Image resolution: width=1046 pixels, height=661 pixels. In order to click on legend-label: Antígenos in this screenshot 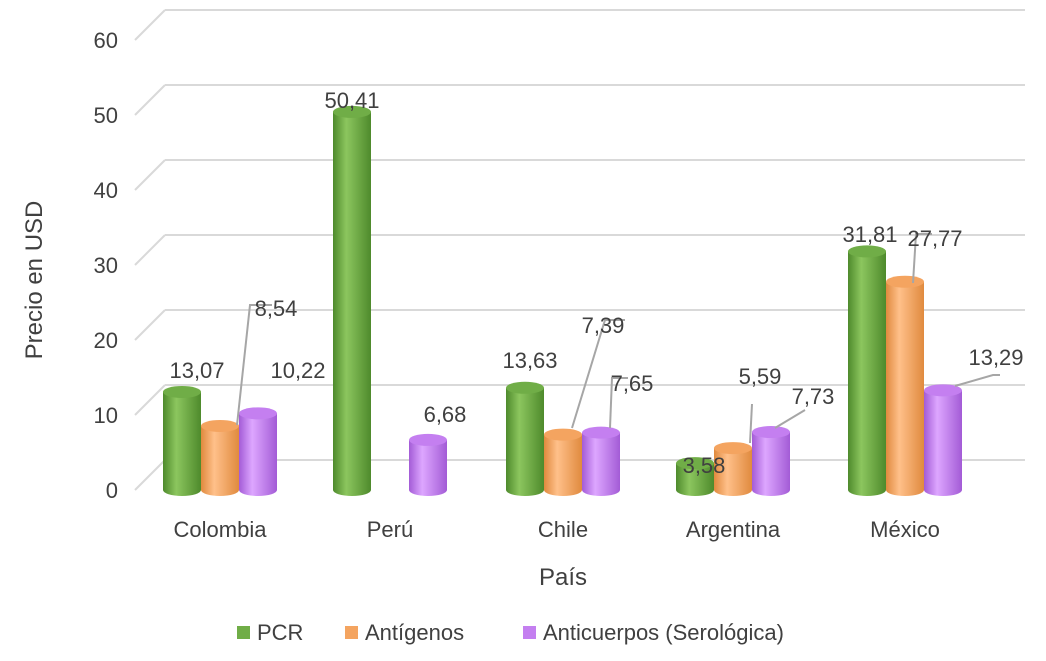, I will do `click(414, 632)`.